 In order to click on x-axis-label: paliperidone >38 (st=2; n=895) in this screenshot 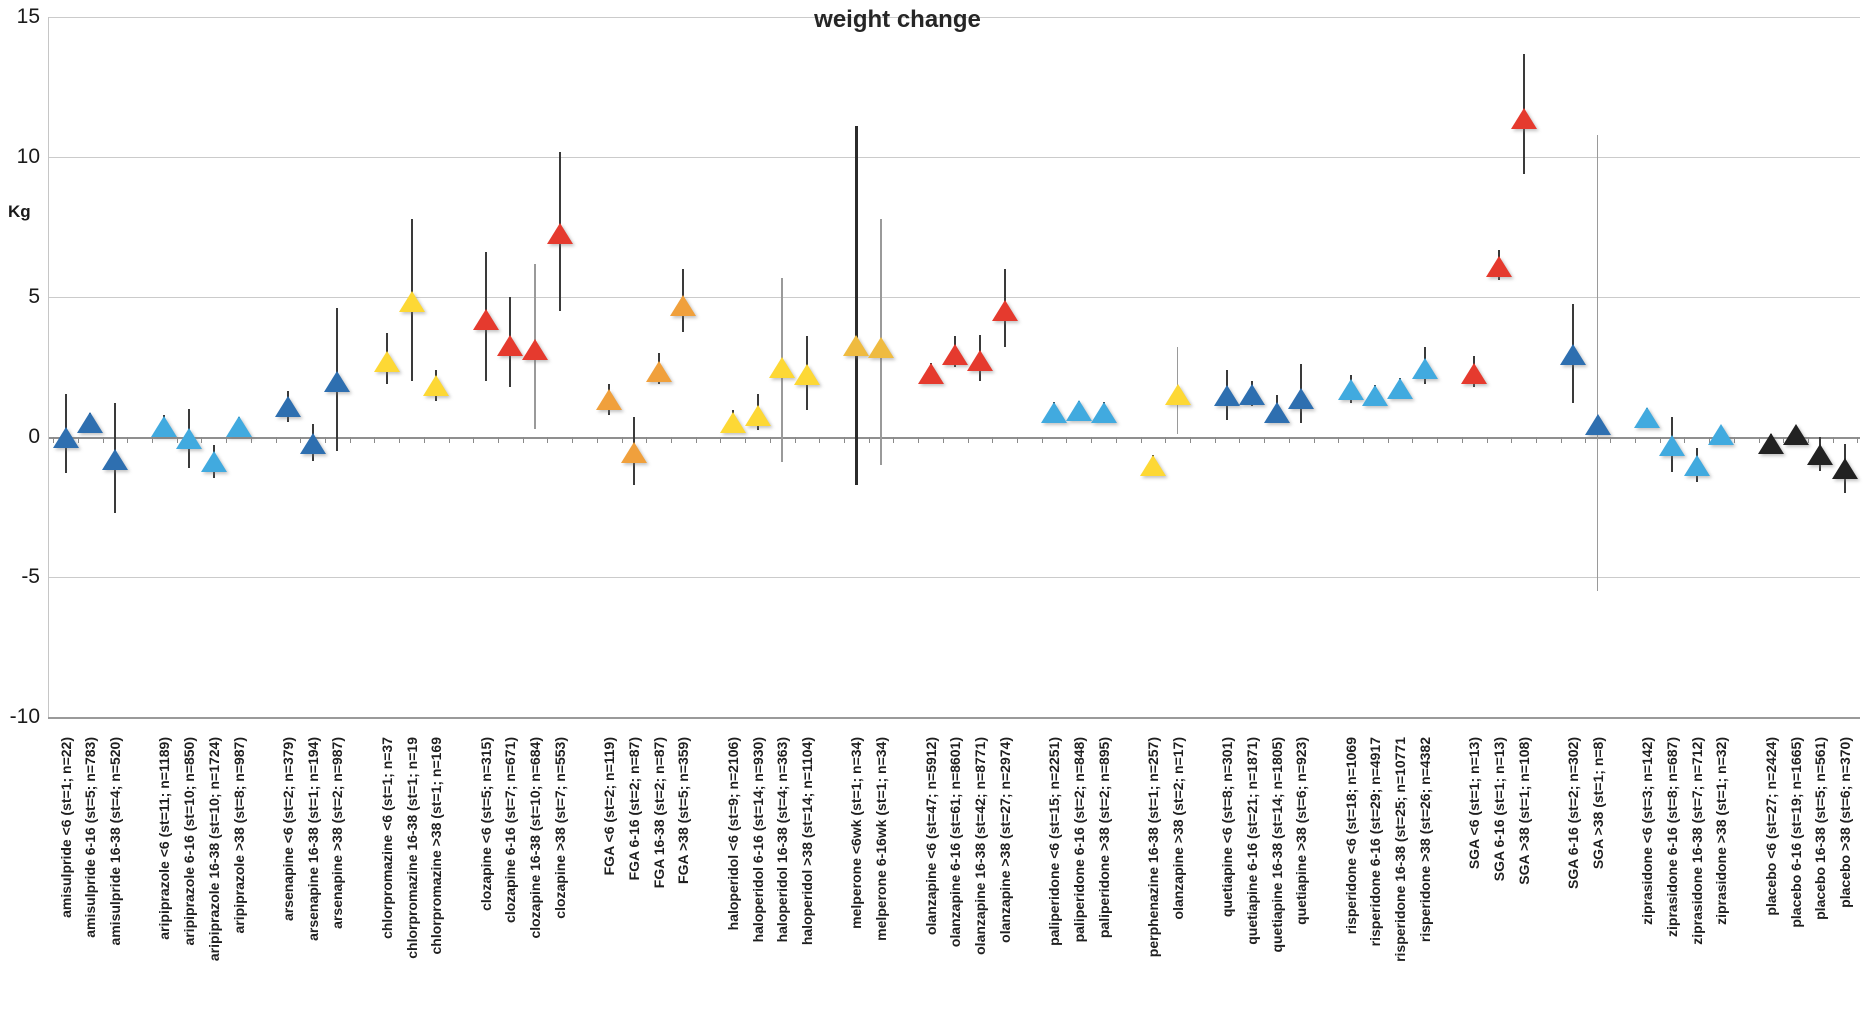, I will do `click(1103, 838)`.